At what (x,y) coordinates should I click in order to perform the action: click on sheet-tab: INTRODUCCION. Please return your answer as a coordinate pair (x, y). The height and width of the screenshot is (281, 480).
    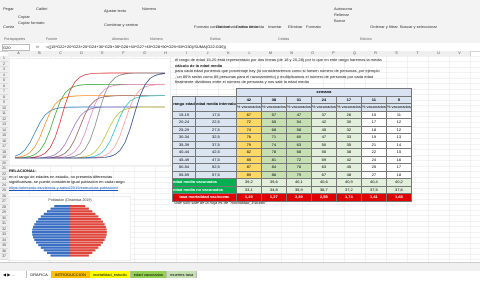
    Looking at the image, I should click on (70, 274).